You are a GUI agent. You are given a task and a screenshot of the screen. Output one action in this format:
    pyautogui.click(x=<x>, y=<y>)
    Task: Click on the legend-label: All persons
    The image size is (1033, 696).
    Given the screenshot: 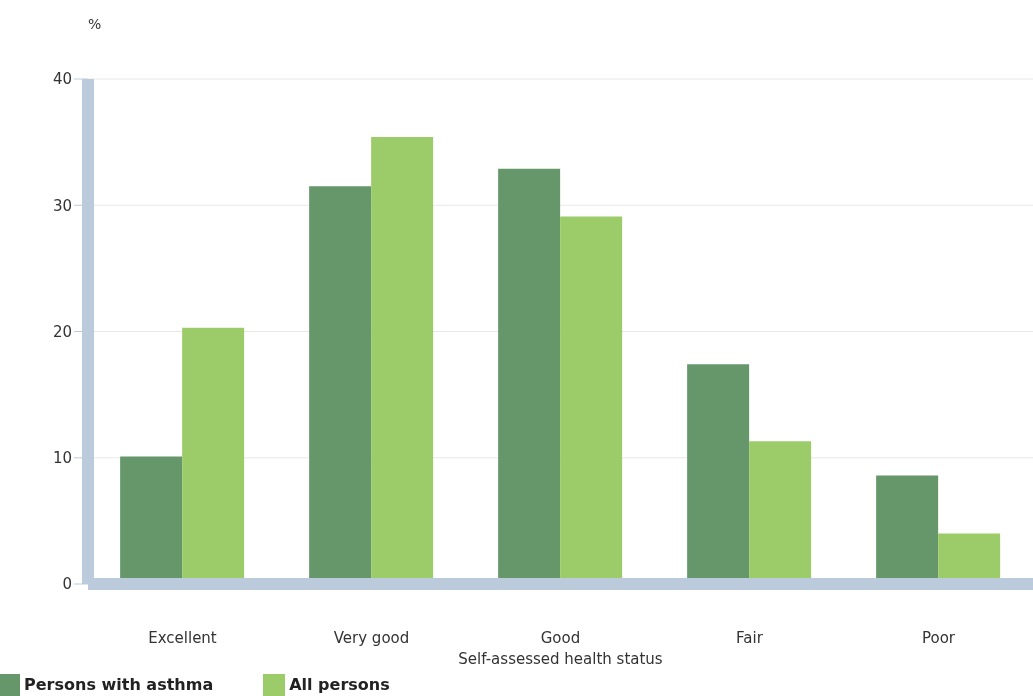 What is the action you would take?
    pyautogui.click(x=339, y=684)
    